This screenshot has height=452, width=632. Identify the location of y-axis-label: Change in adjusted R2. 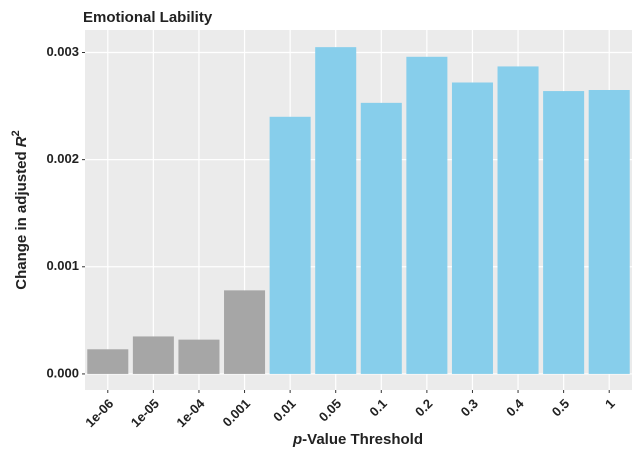
(20, 209).